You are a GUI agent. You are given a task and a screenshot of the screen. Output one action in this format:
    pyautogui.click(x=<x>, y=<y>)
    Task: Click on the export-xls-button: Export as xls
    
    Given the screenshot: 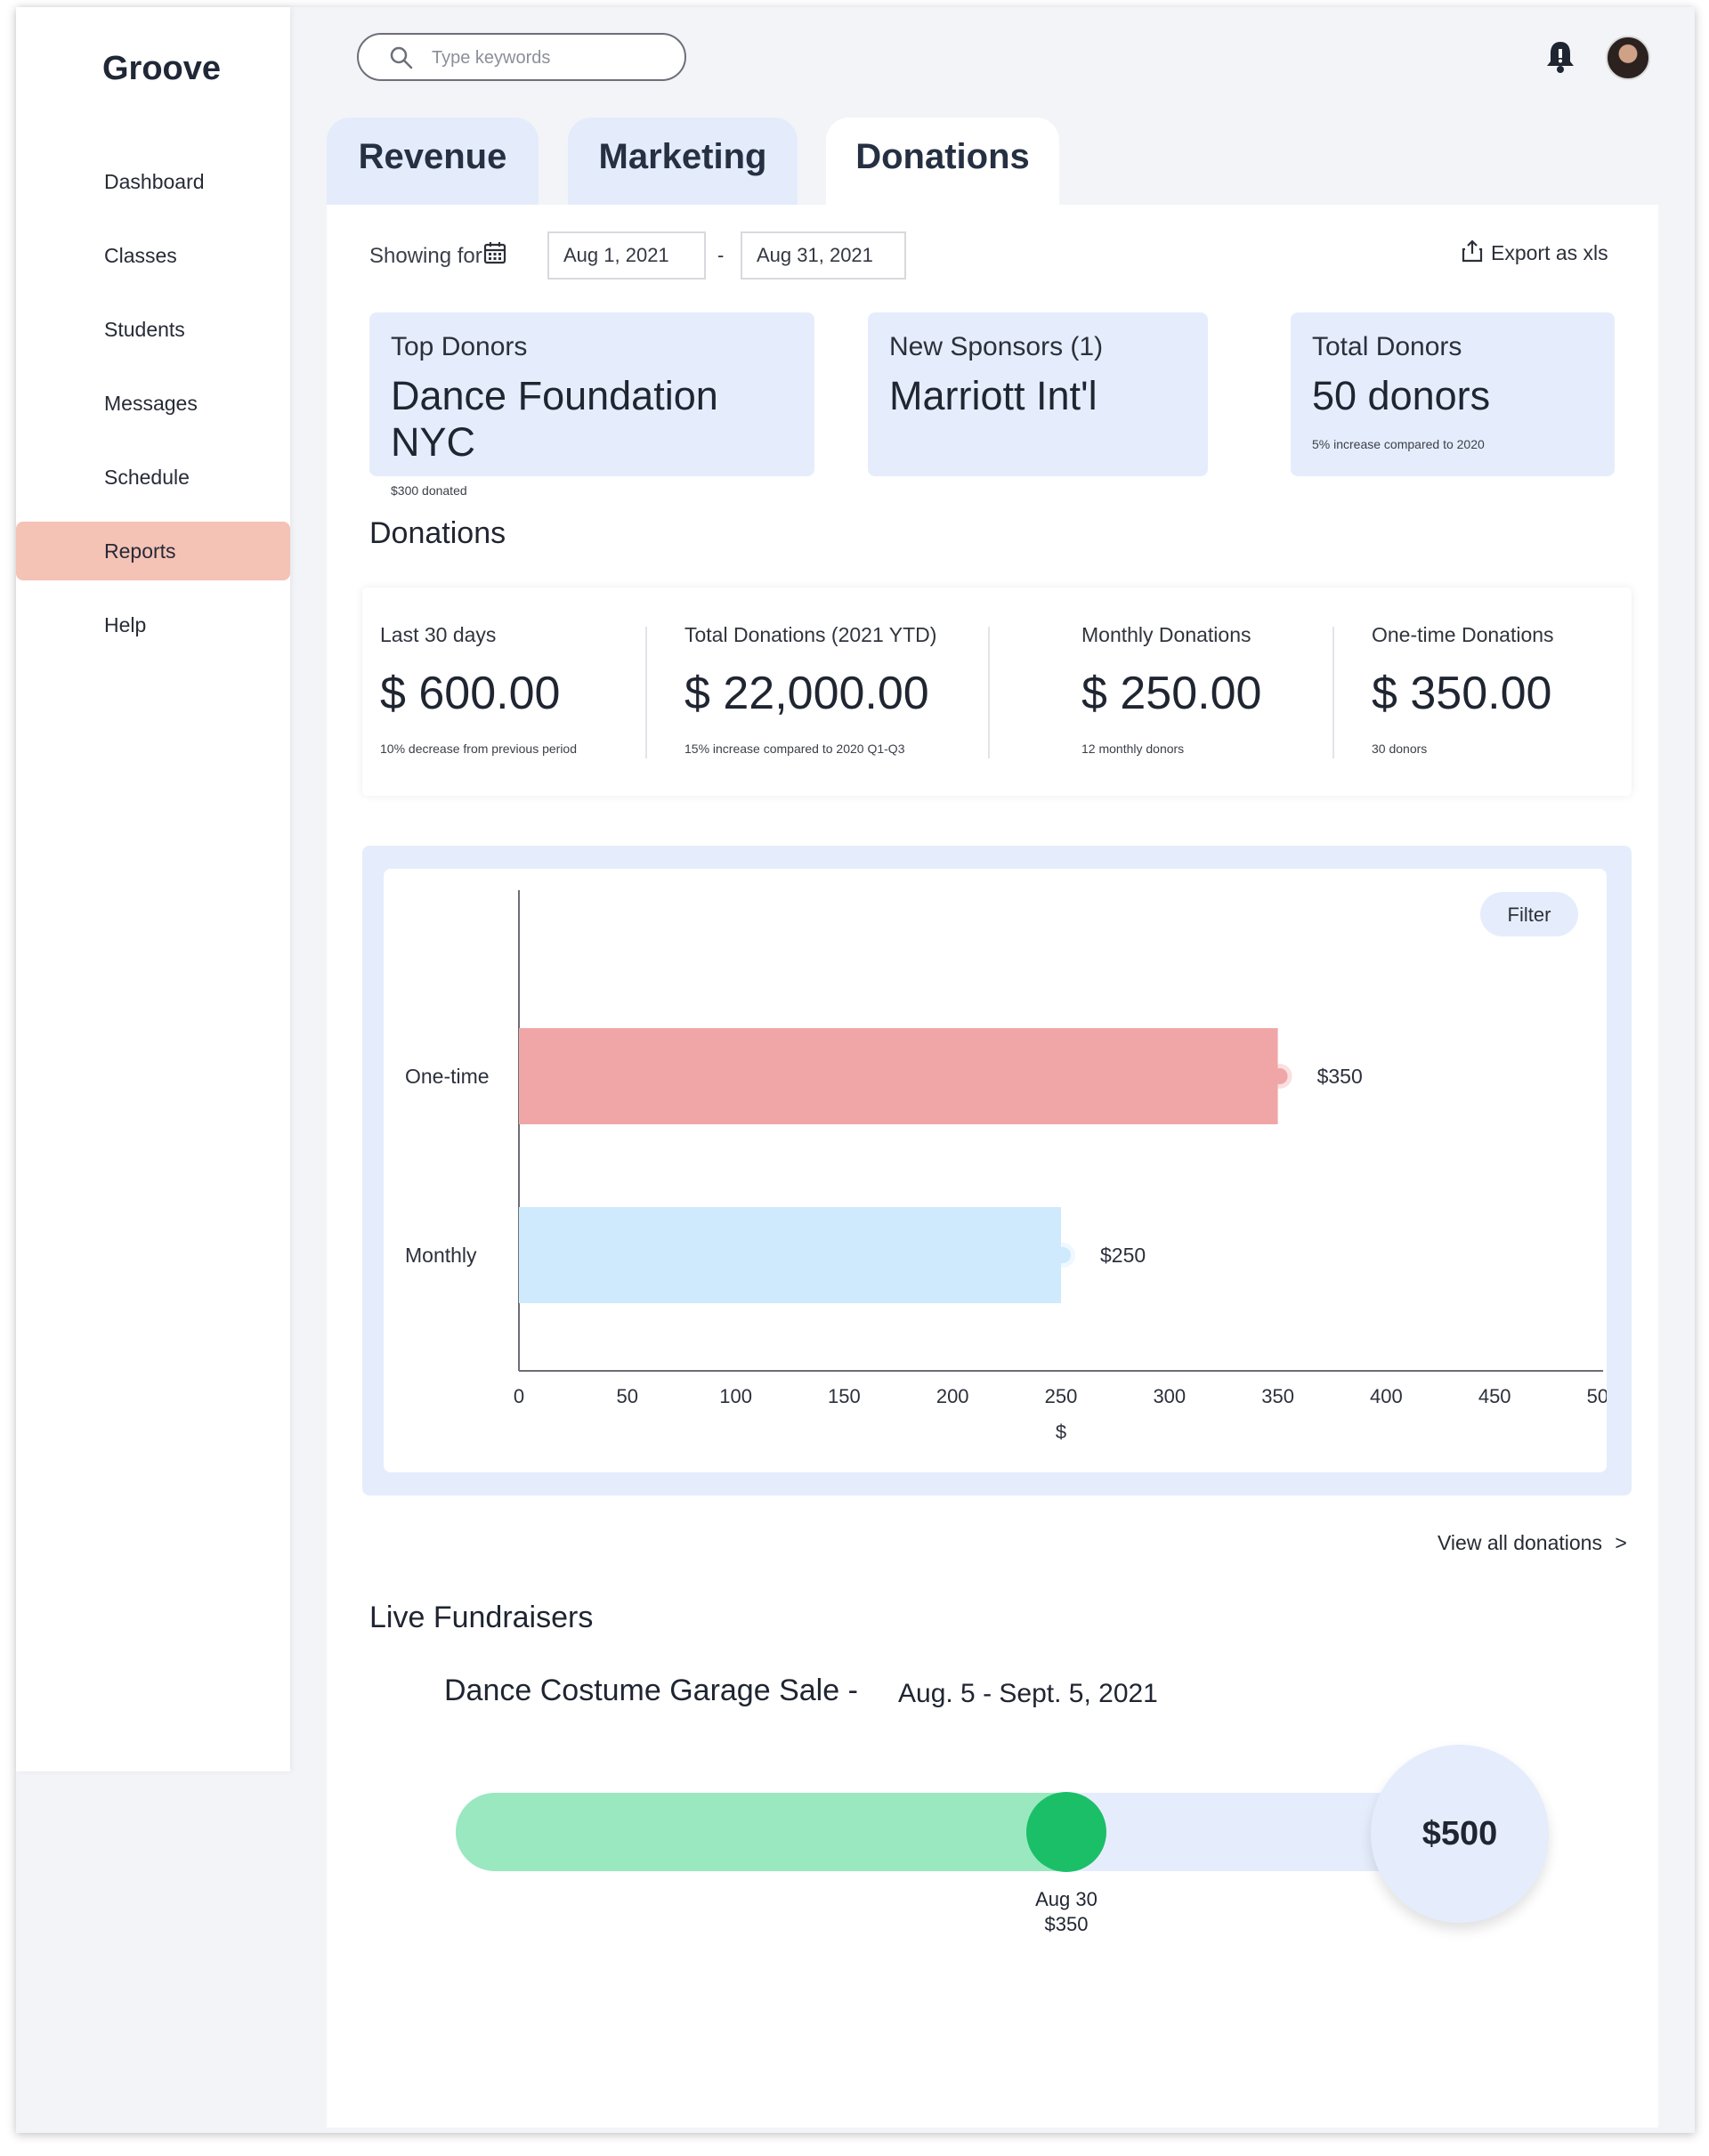 What is the action you would take?
    pyautogui.click(x=1534, y=252)
    